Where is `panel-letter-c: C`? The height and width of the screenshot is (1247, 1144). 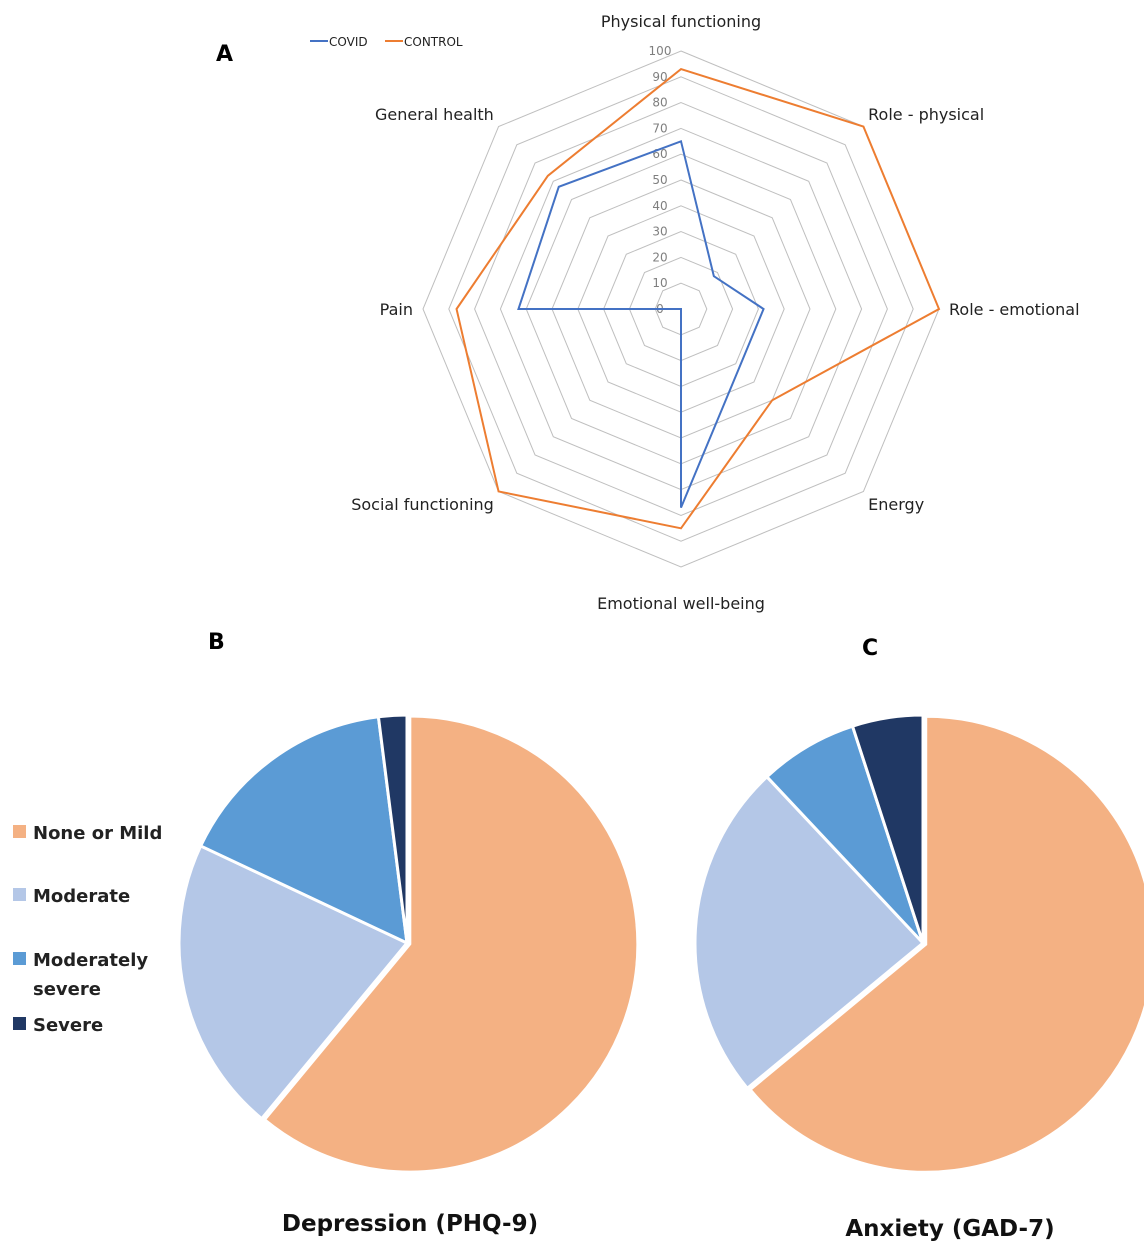 panel-letter-c: C is located at coordinates (870, 648).